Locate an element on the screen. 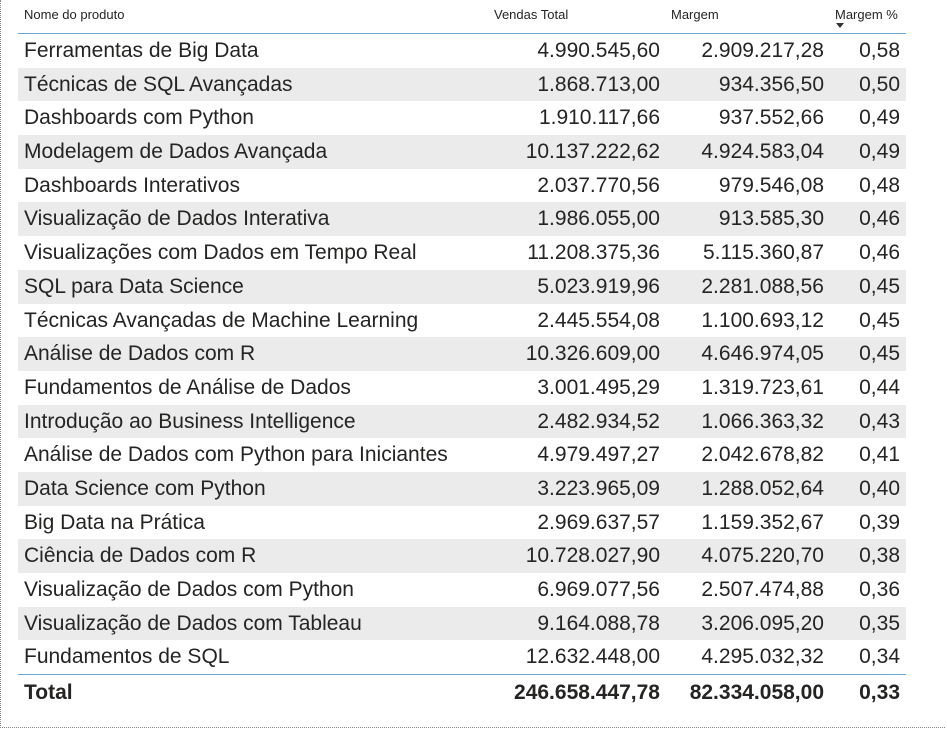 The image size is (947, 730). total-sales-cell: 9.164.088,78 is located at coordinates (598, 623).